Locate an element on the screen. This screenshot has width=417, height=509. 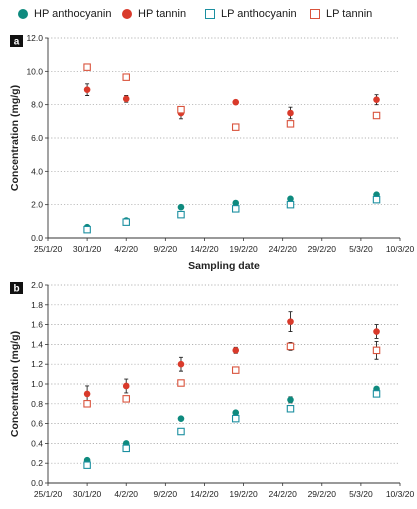
pb-xtick-label: 29/2/20 is located at coordinates (322, 494).